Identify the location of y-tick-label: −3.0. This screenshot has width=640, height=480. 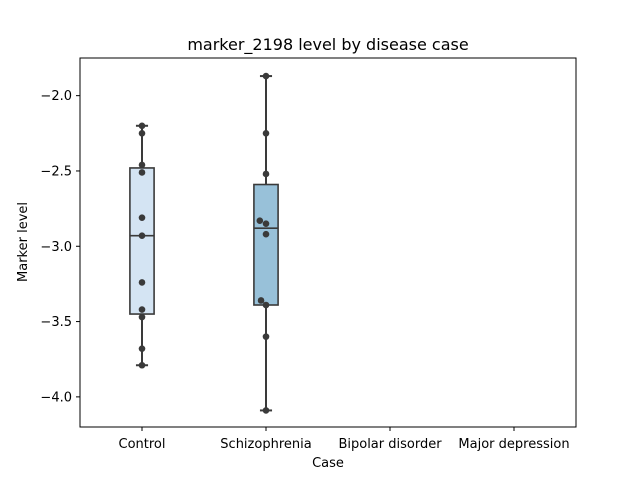
(56, 247).